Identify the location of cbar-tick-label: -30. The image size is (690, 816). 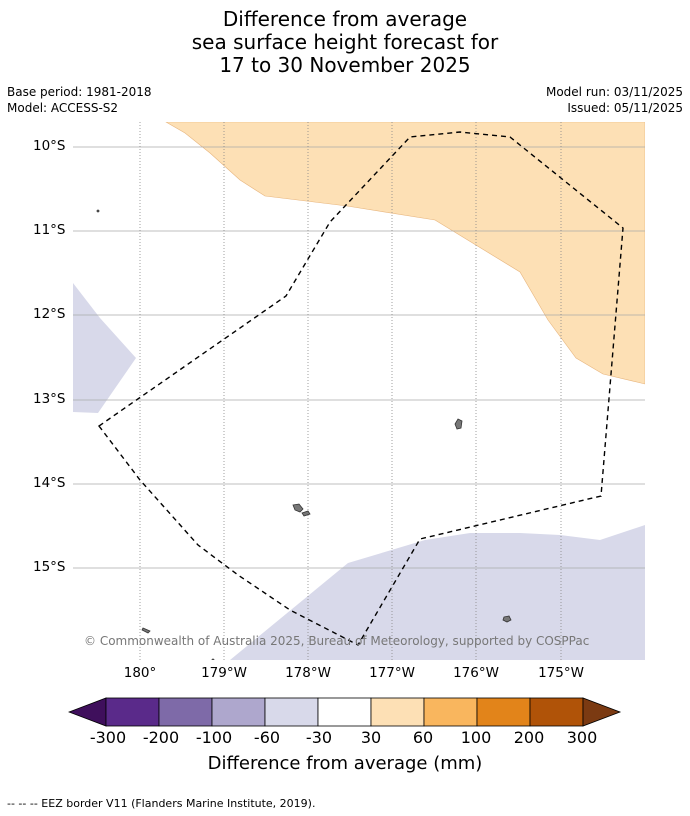
(319, 737).